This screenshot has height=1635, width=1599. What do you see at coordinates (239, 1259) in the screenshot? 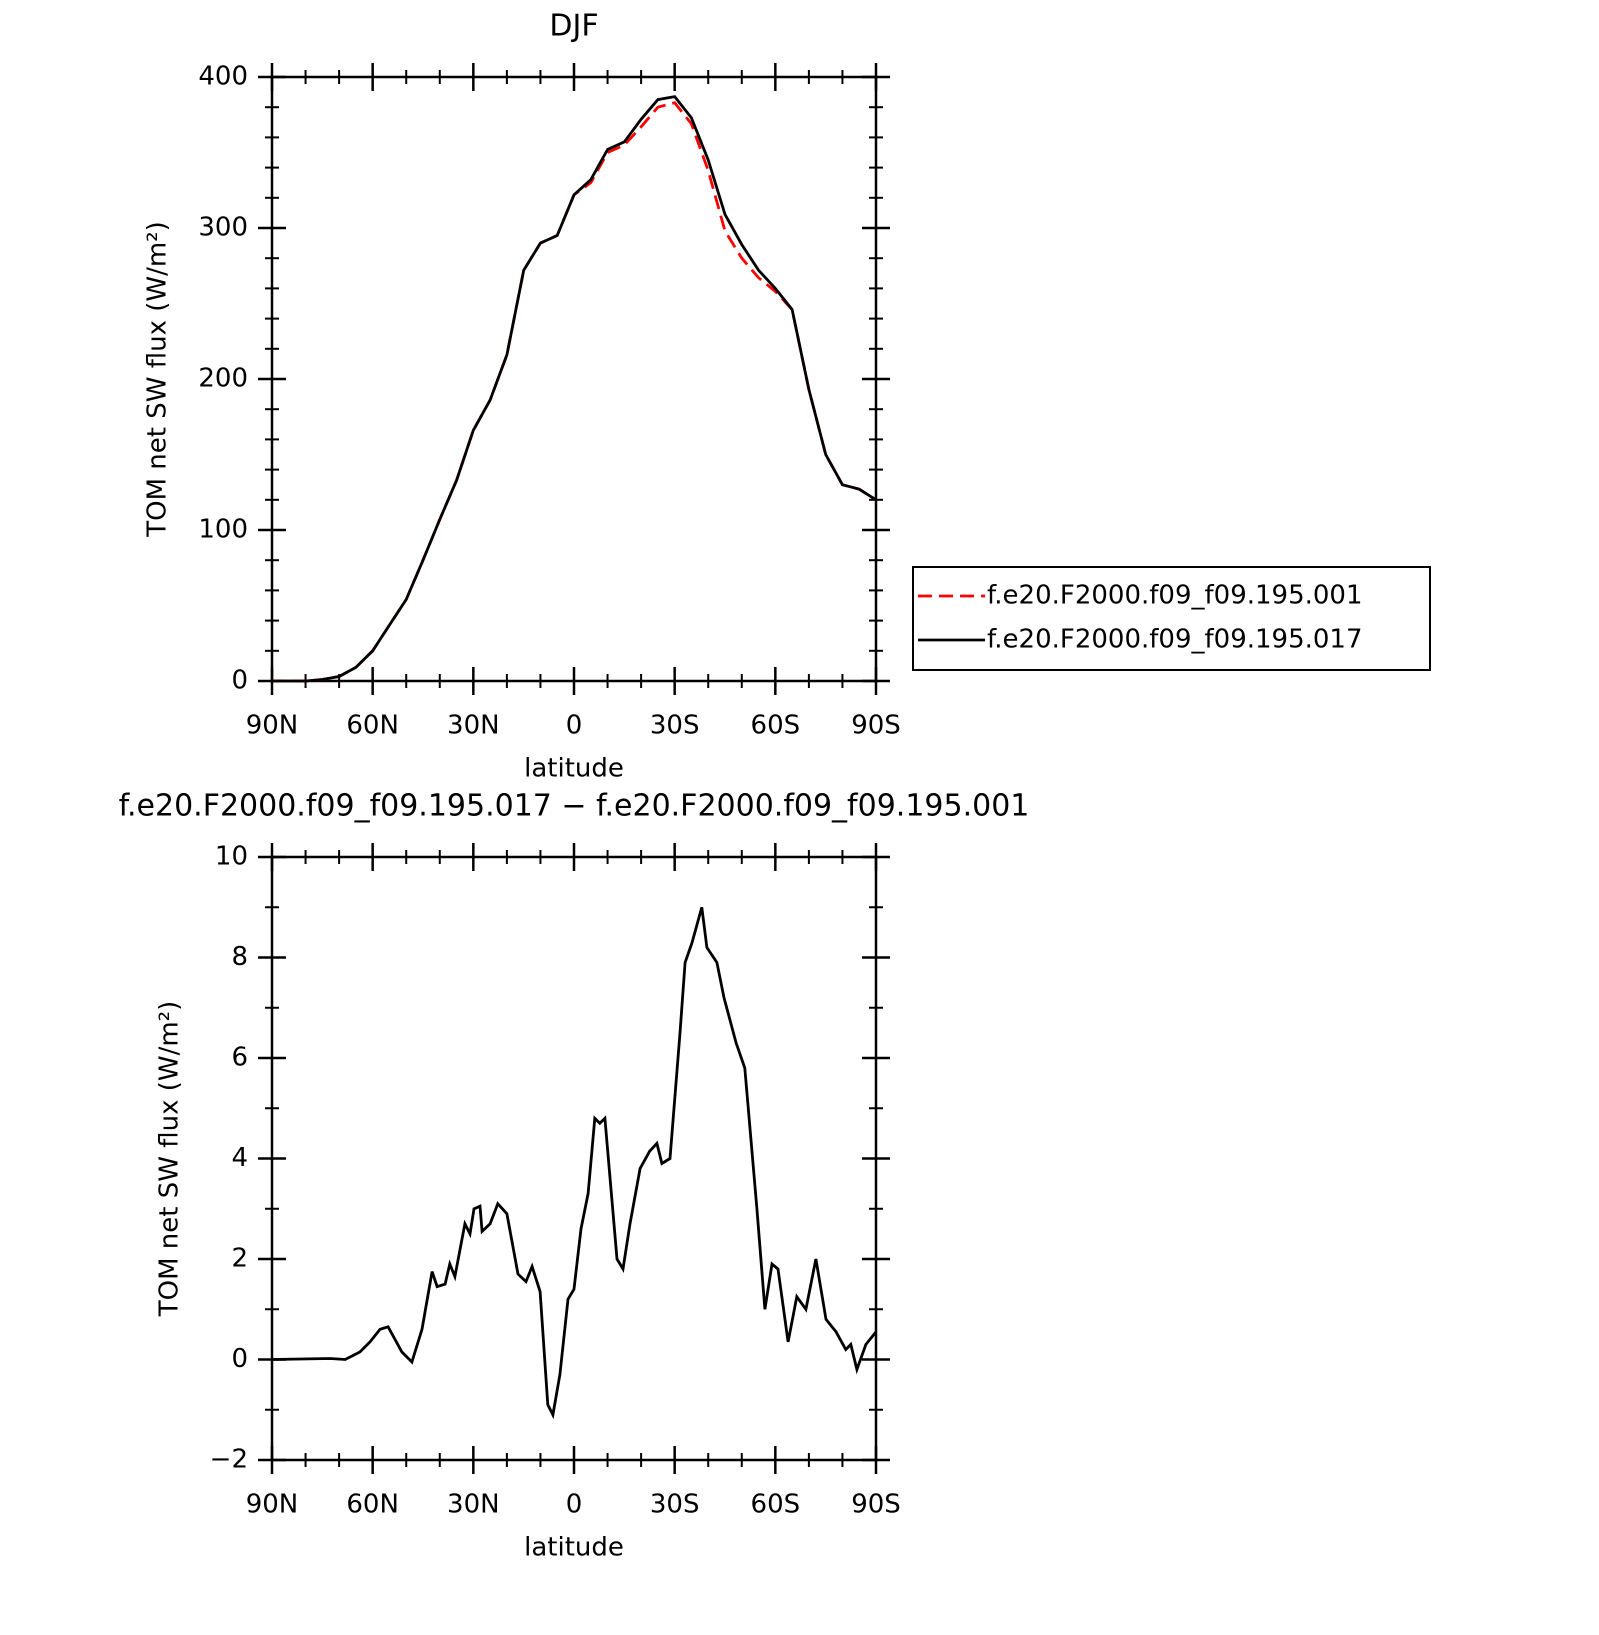
I see `y-tick-label: 2` at bounding box center [239, 1259].